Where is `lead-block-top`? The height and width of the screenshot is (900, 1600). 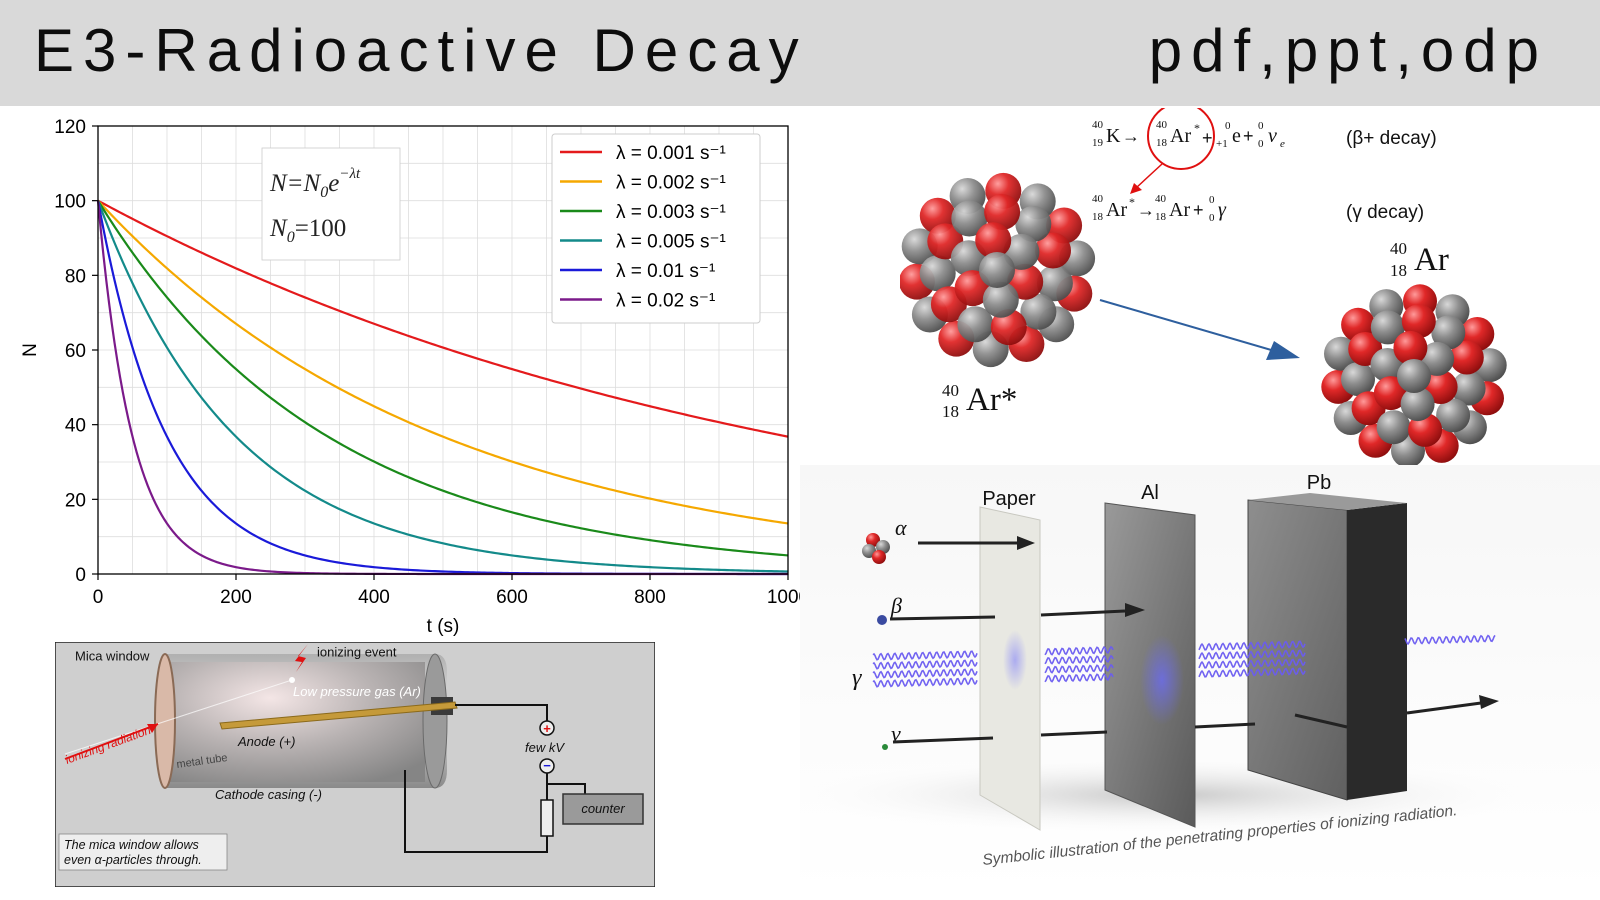
lead-block-top is located at coordinates (1327, 501).